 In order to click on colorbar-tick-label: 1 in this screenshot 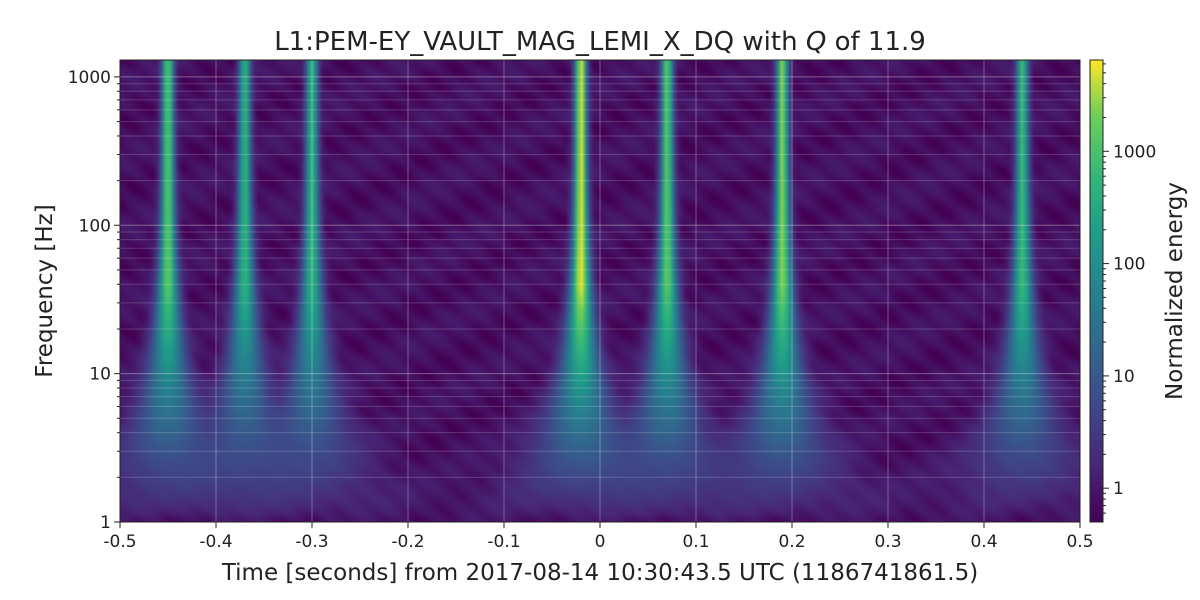, I will do `click(1118, 489)`.